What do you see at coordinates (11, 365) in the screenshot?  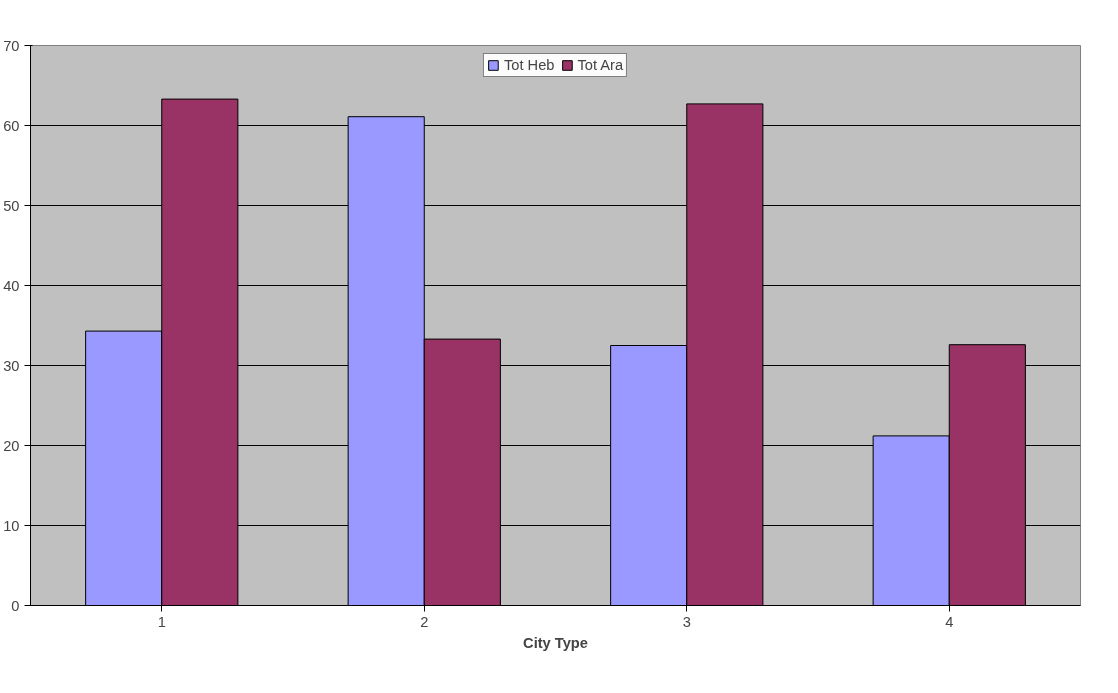 I see `y-tick-label: 30` at bounding box center [11, 365].